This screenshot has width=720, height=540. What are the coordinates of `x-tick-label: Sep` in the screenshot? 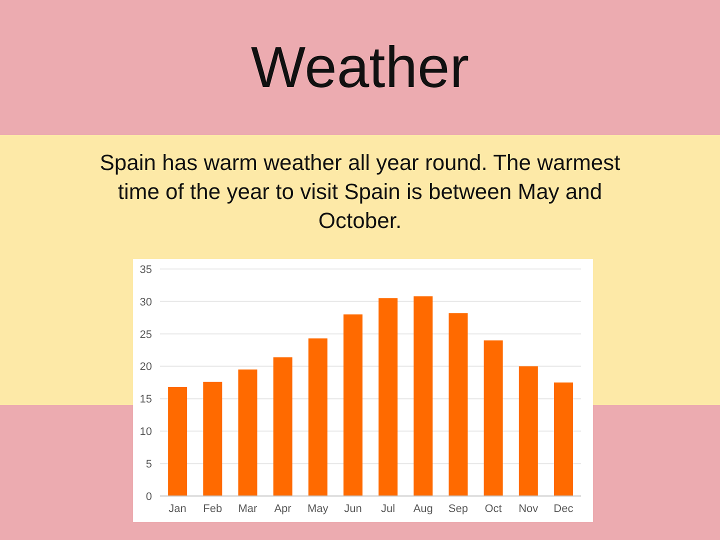 It's located at (458, 508).